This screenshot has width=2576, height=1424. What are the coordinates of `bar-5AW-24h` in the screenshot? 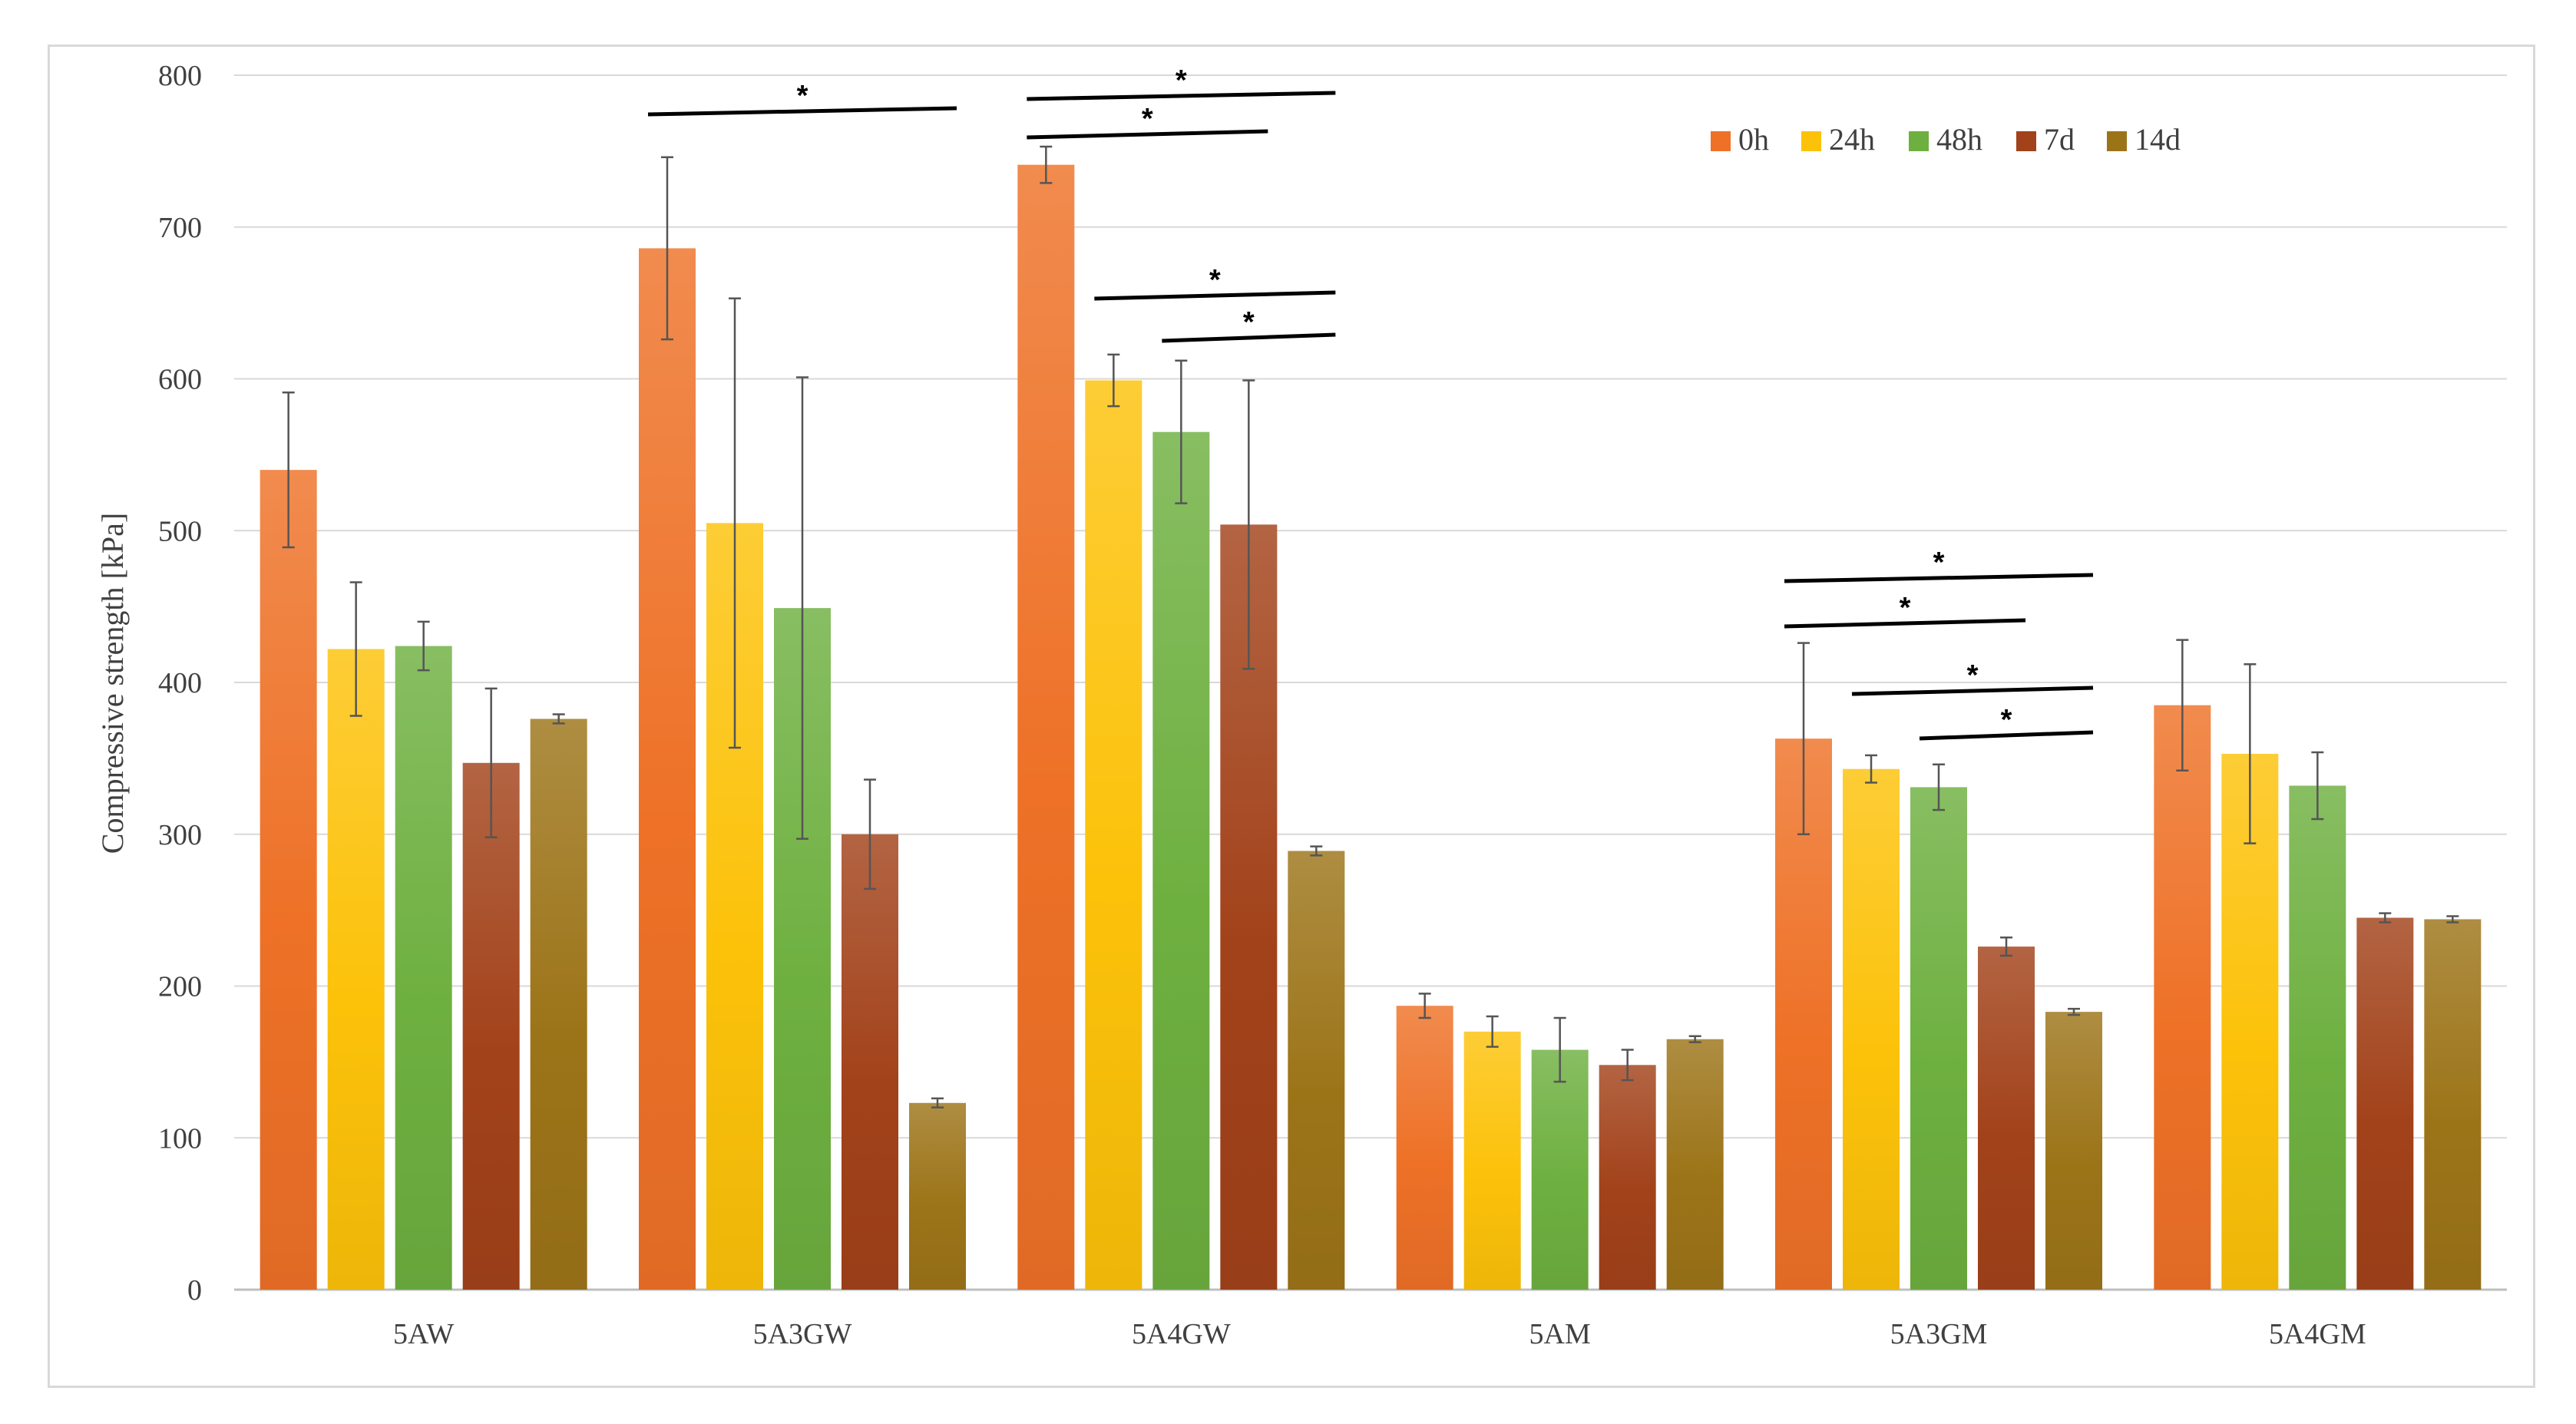 It's located at (356, 969).